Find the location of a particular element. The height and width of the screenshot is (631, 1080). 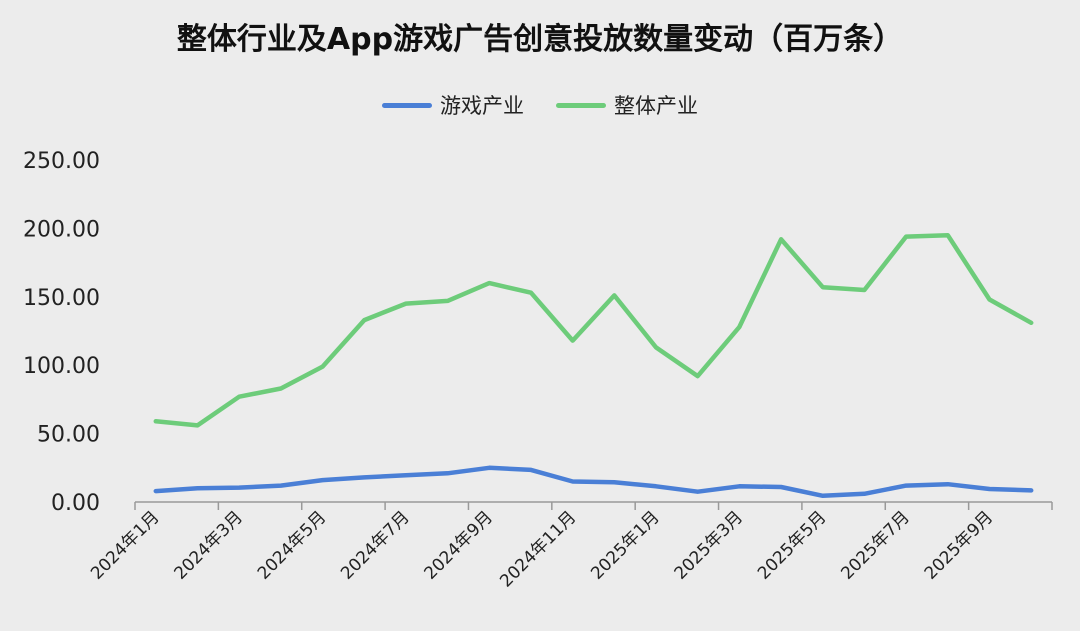

legend-label-game: 游戏产业 is located at coordinates (482, 106).